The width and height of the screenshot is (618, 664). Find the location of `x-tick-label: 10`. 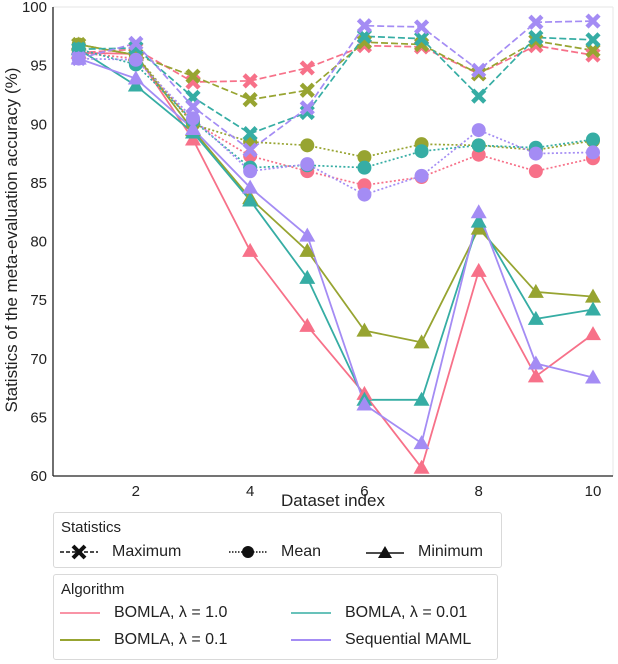

x-tick-label: 10 is located at coordinates (593, 491).